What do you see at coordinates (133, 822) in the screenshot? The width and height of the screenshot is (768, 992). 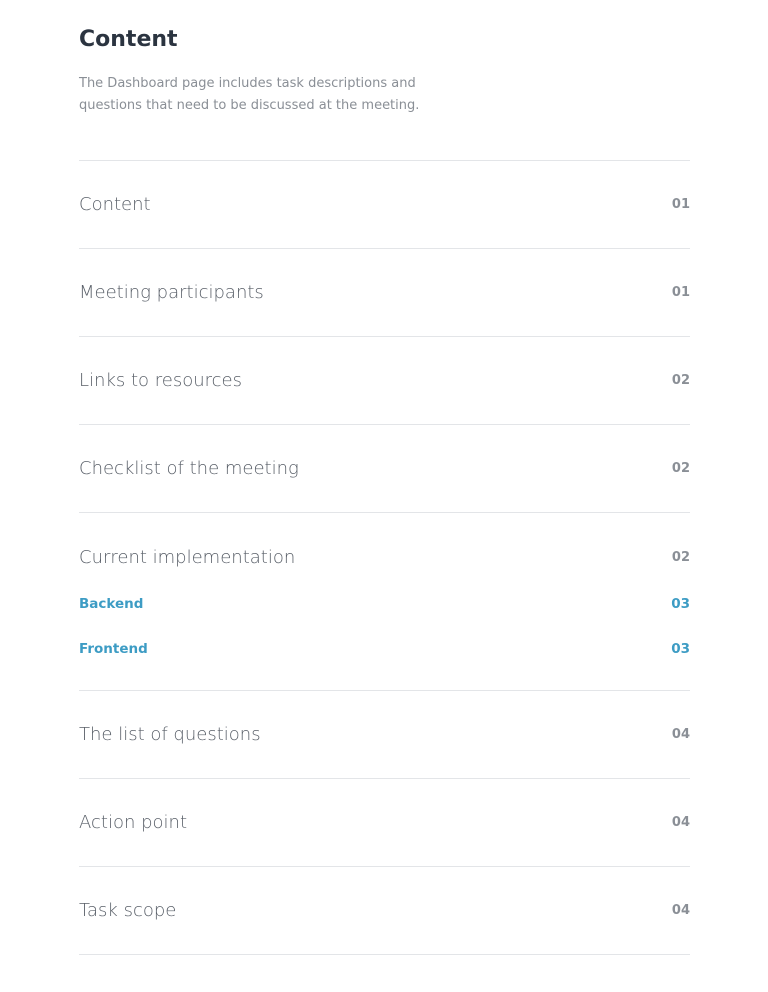 I see `toc-item-label: Action point` at bounding box center [133, 822].